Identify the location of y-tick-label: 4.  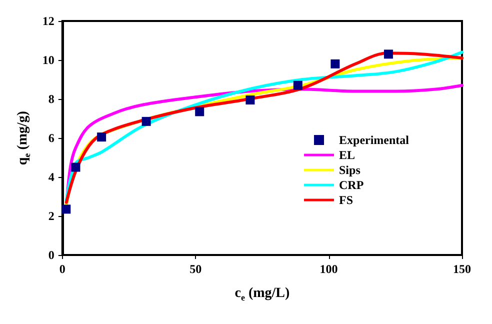
(51, 177).